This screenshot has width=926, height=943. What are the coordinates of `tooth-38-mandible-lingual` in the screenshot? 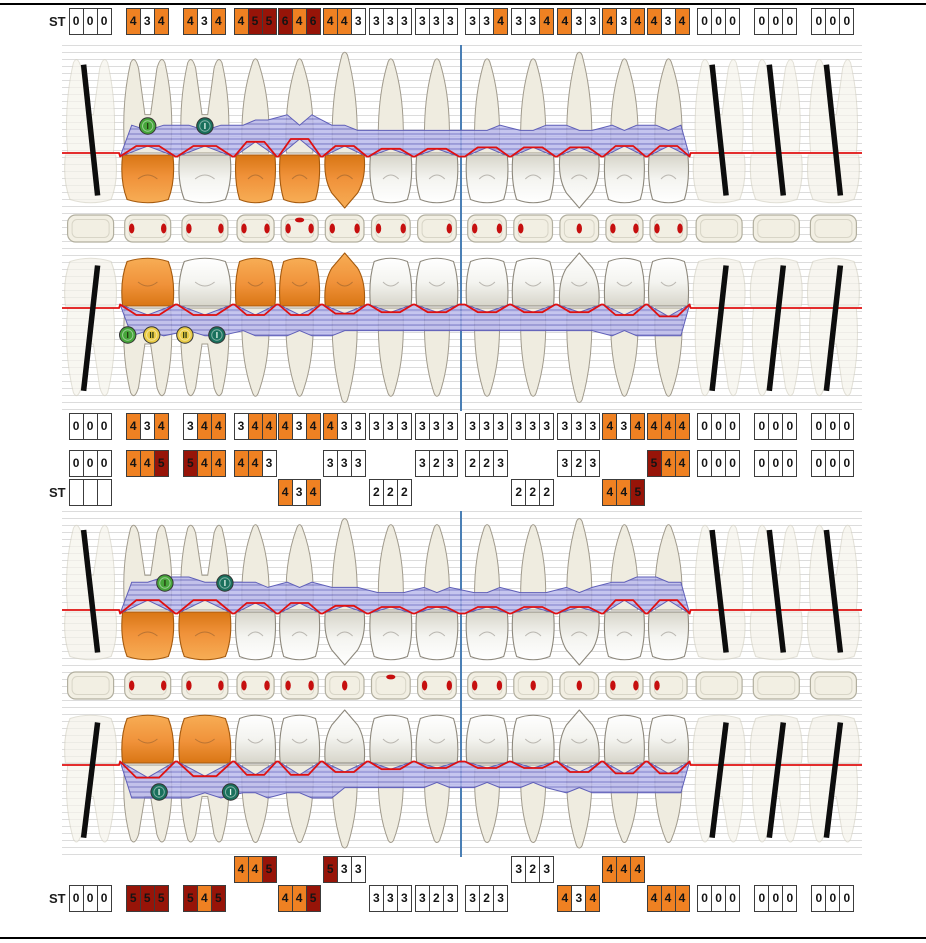 It's located at (833, 592).